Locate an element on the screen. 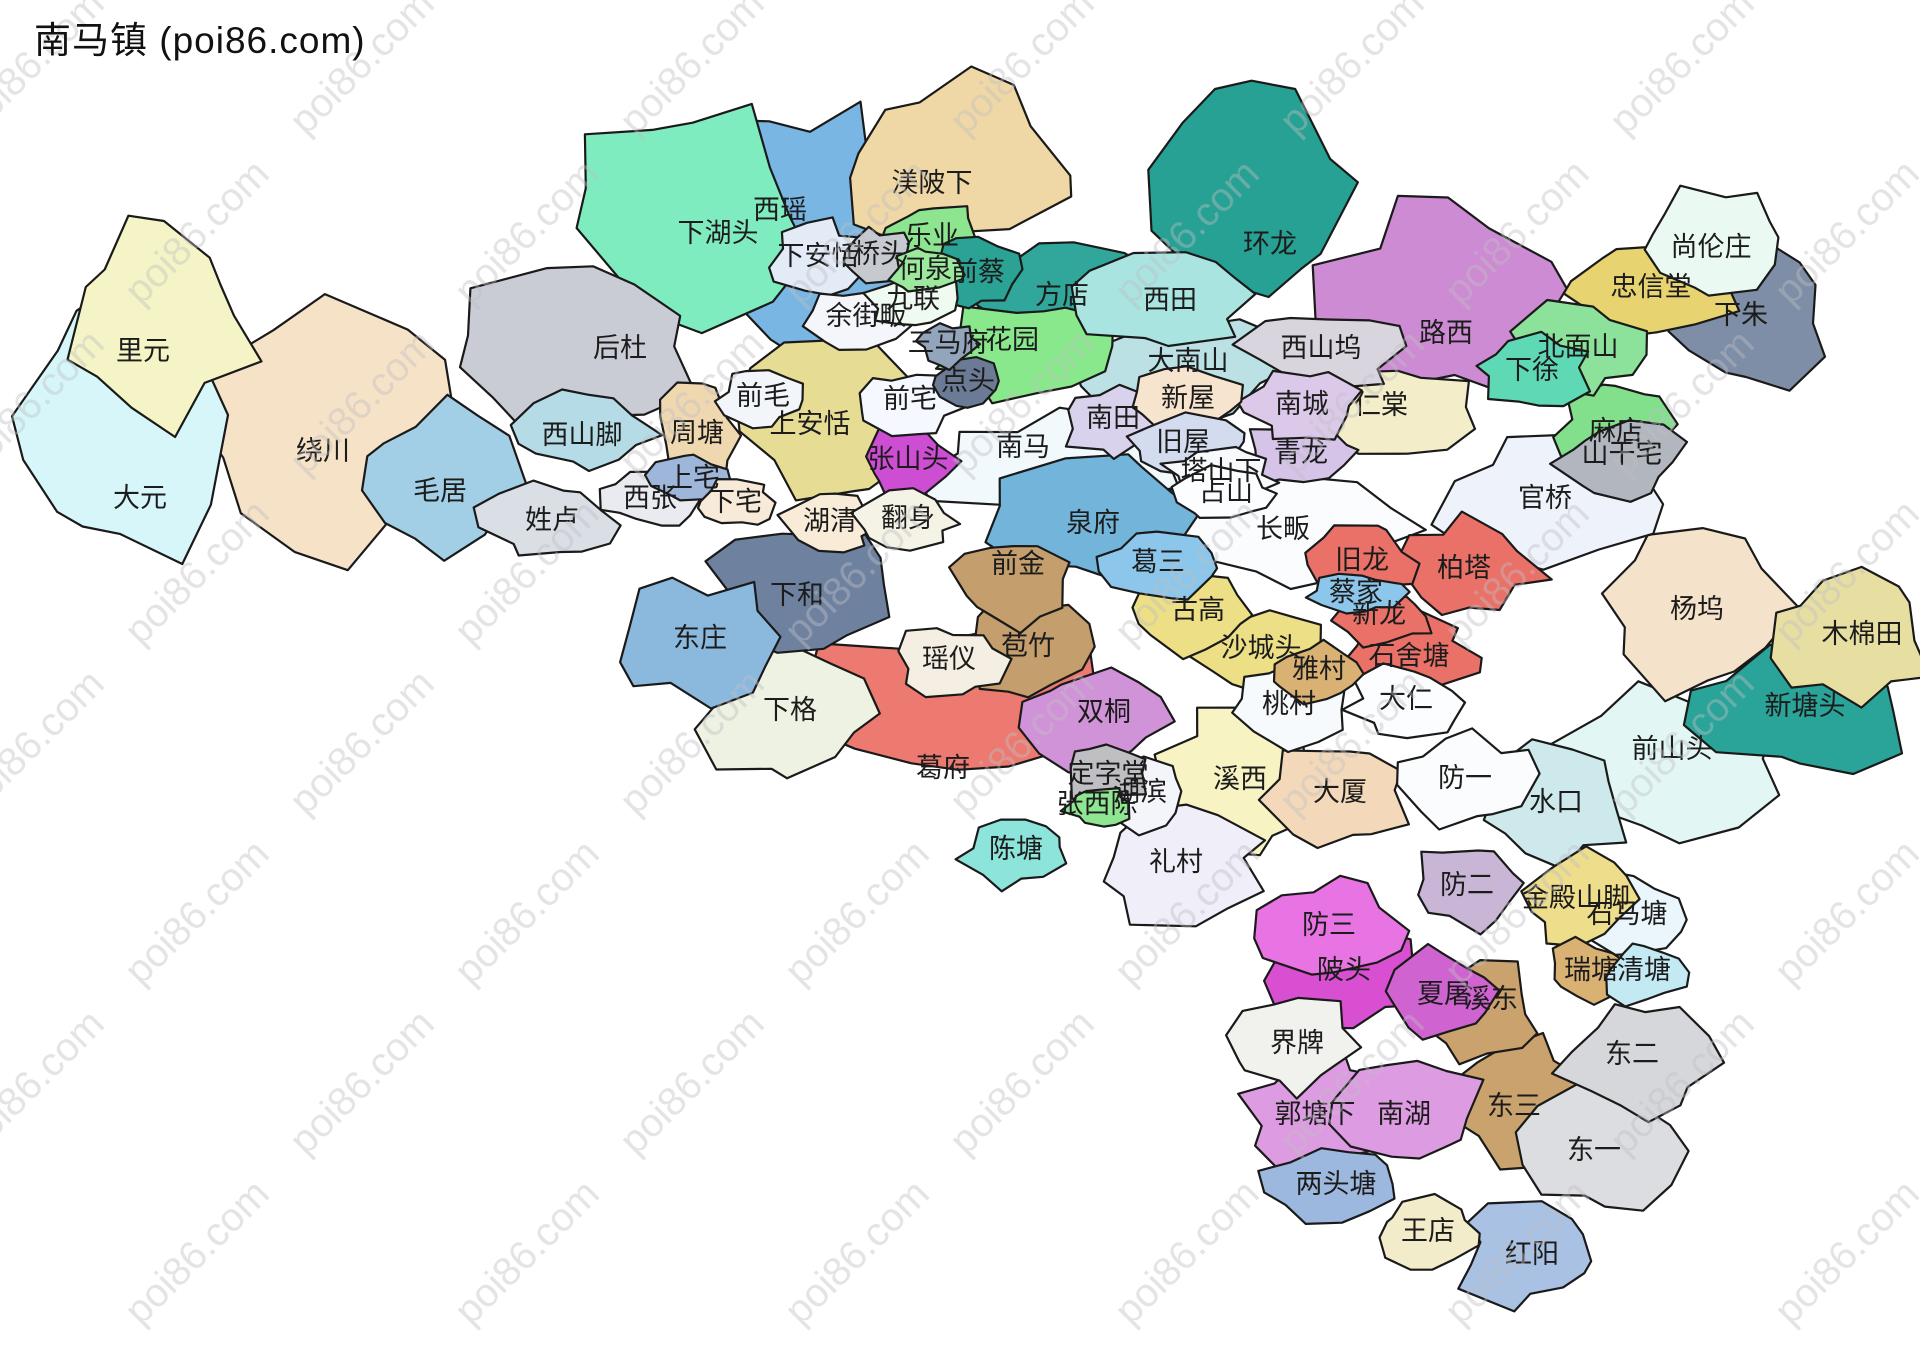 The height and width of the screenshot is (1355, 1920). region-label-新龙: 新龙 is located at coordinates (1379, 614).